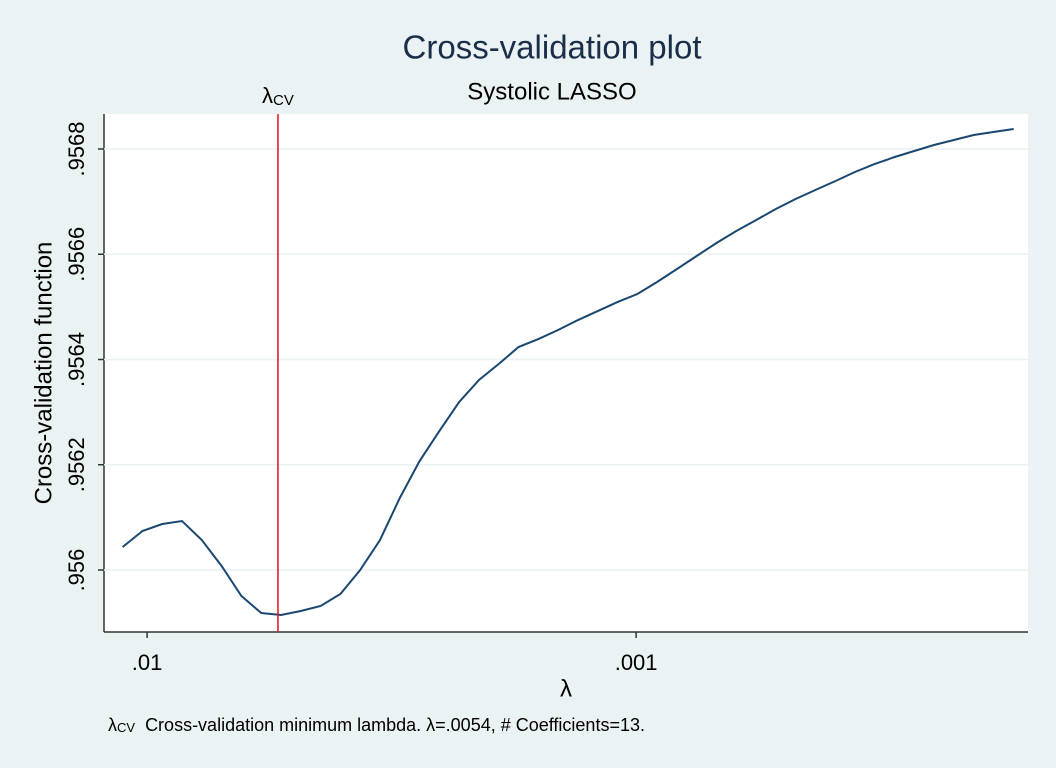  What do you see at coordinates (76, 464) in the screenshot?
I see `y-tick-label: .9562` at bounding box center [76, 464].